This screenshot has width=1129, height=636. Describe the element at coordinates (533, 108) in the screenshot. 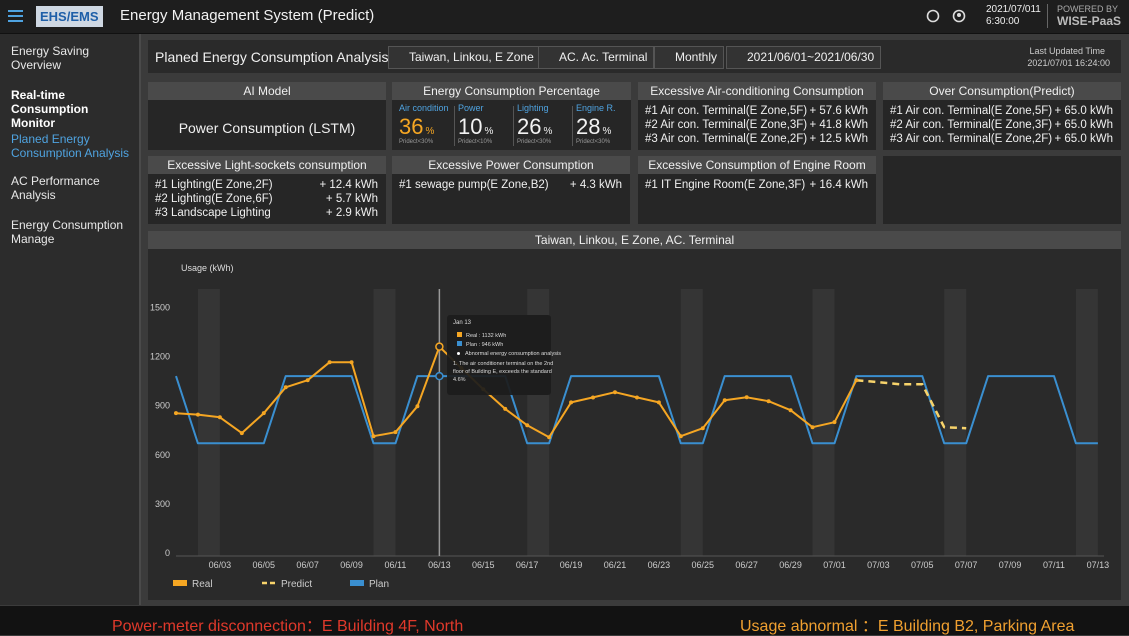

I see `percentage-name: Lighting` at that location.